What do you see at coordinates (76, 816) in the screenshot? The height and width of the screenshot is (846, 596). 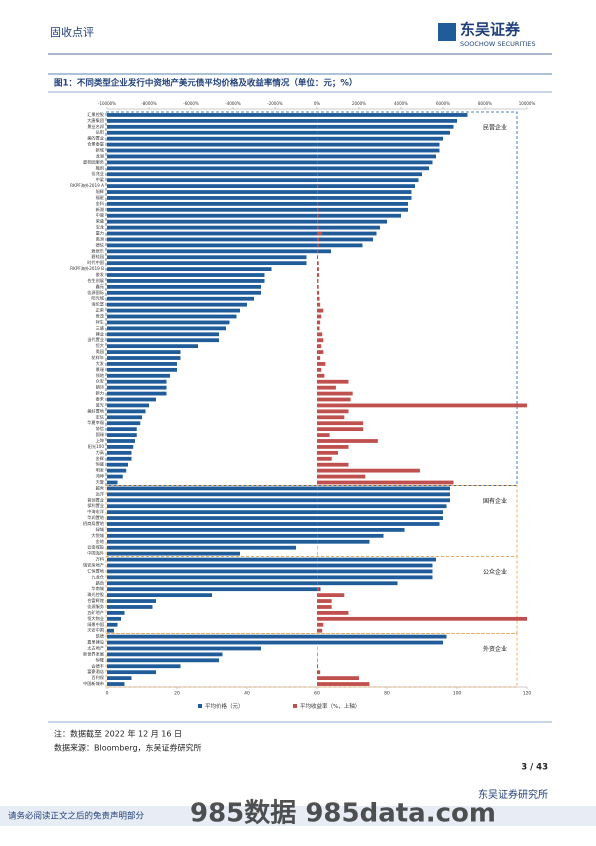 I see `disclaimer: 请务必阅读正文之后的免责声明部分` at bounding box center [76, 816].